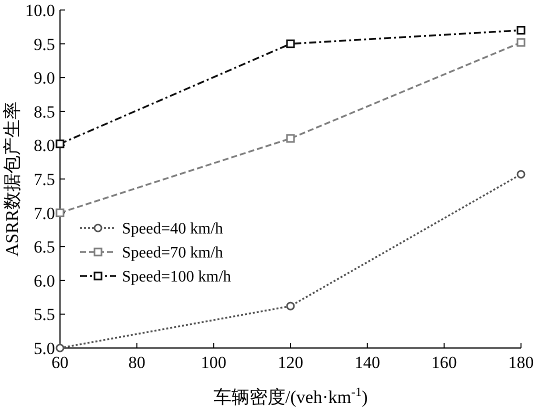 This screenshot has width=541, height=415. What do you see at coordinates (290, 396) in the screenshot?
I see `x-axis-title: 车辆密度/(veh·km$^{-1}$)` at bounding box center [290, 396].